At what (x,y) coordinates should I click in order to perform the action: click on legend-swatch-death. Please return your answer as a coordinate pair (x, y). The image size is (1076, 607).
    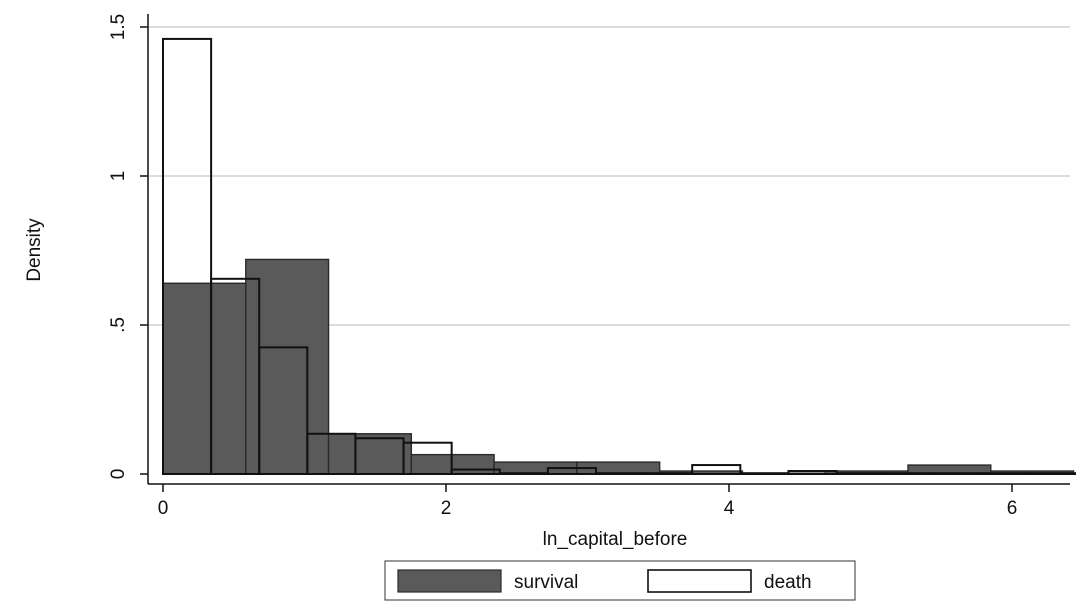
    Looking at the image, I should click on (699, 581).